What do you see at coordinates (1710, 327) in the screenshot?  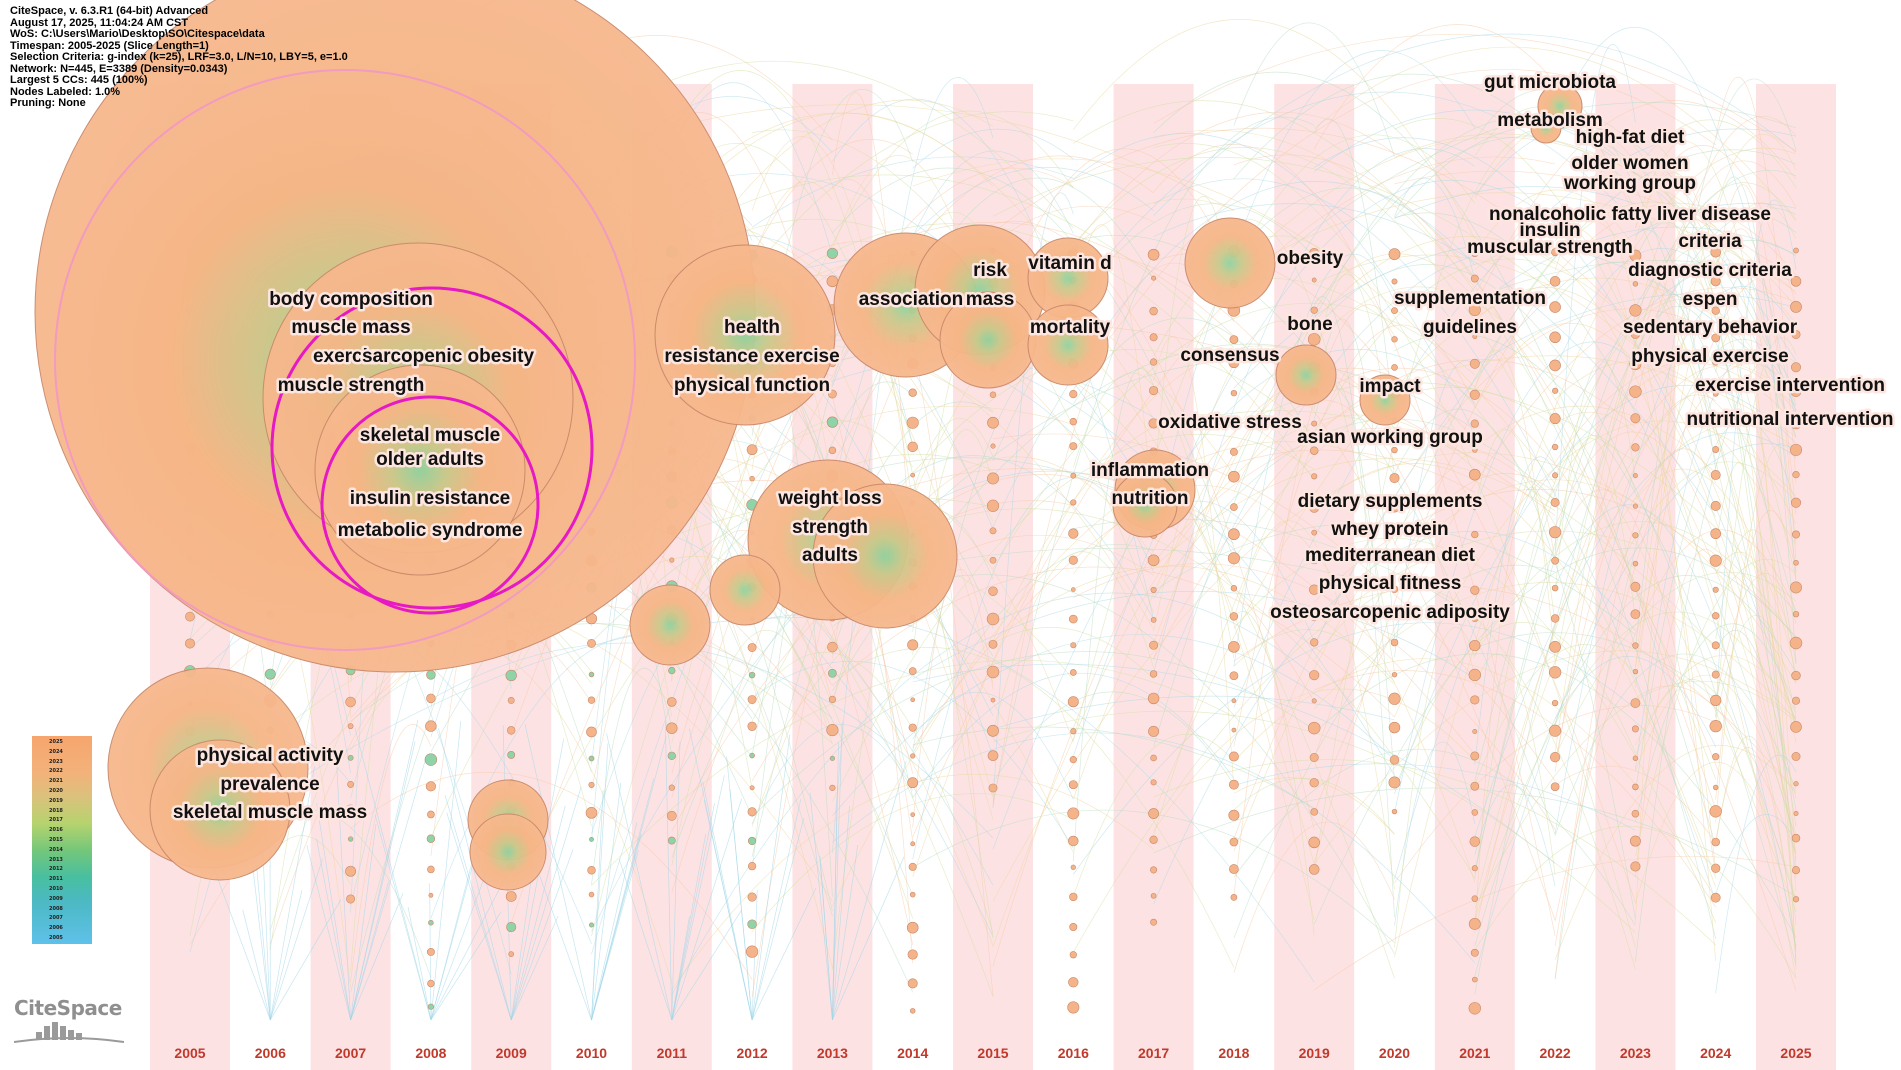 I see `keyword-label: sedentary behavior` at bounding box center [1710, 327].